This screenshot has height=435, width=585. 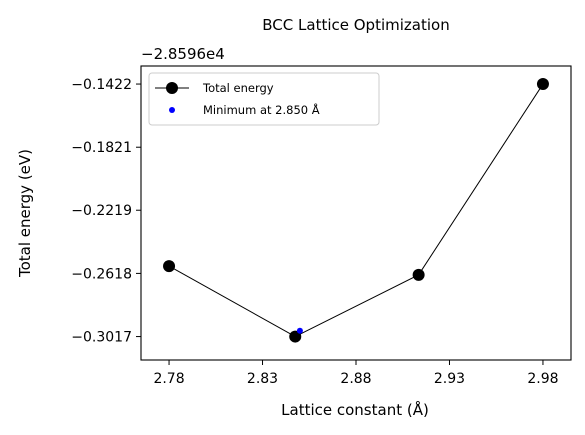 I want to click on y-tick-label: −0.1821, so click(x=101, y=148).